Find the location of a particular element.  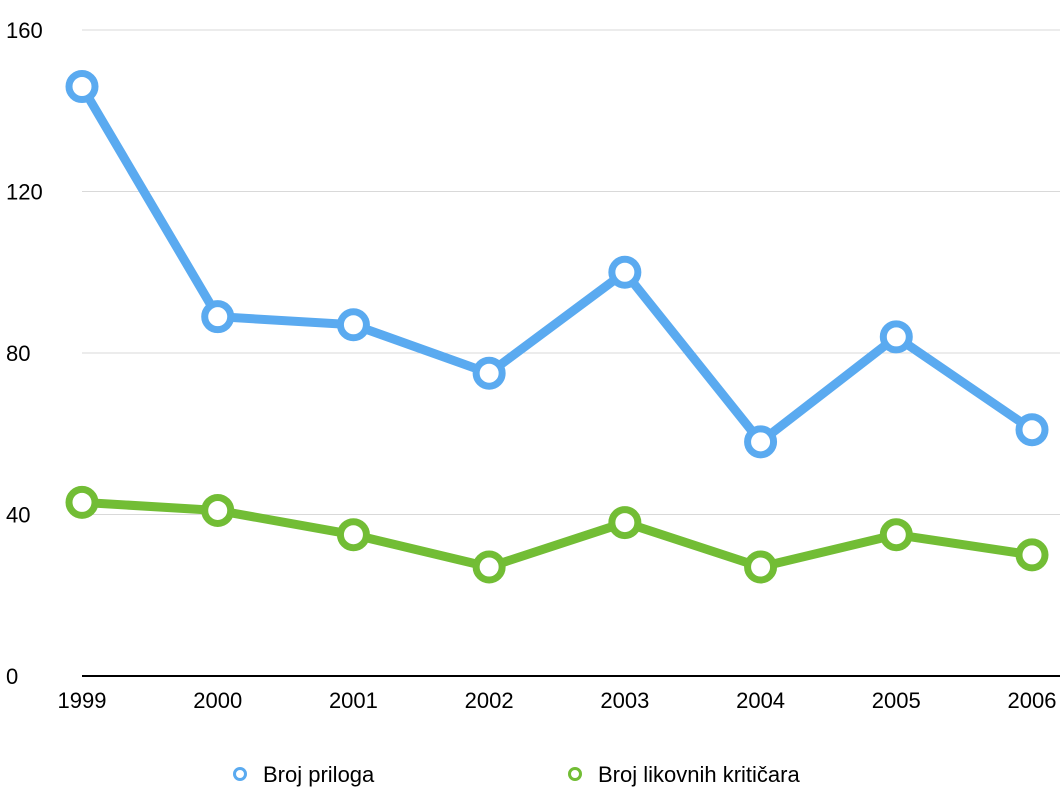

x-tick-label: 2000 is located at coordinates (217, 700).